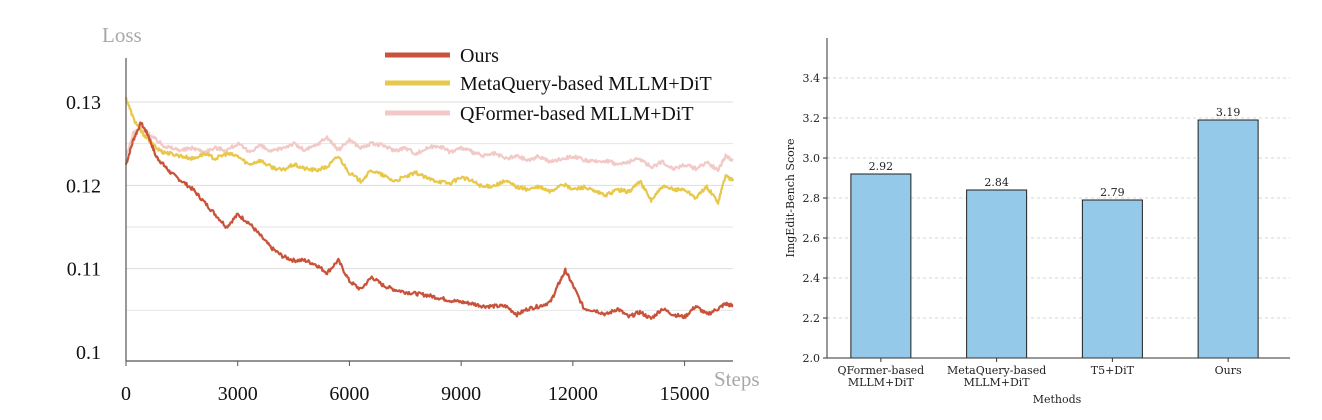  I want to click on bar-y-tick-label: 3.2, so click(812, 118).